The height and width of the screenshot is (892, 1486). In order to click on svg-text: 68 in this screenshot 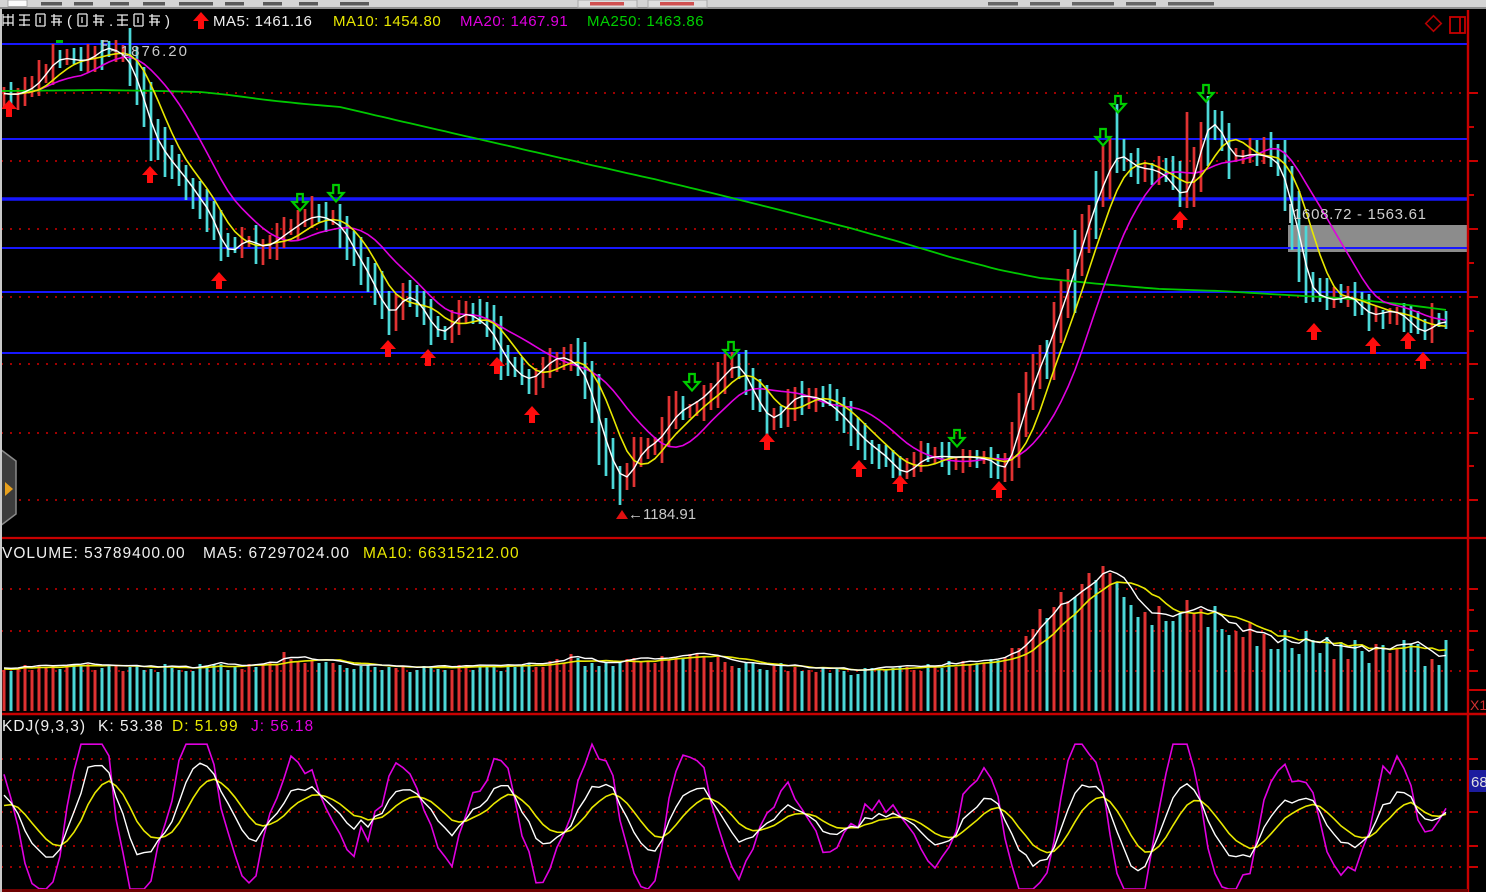, I will do `click(1478, 782)`.